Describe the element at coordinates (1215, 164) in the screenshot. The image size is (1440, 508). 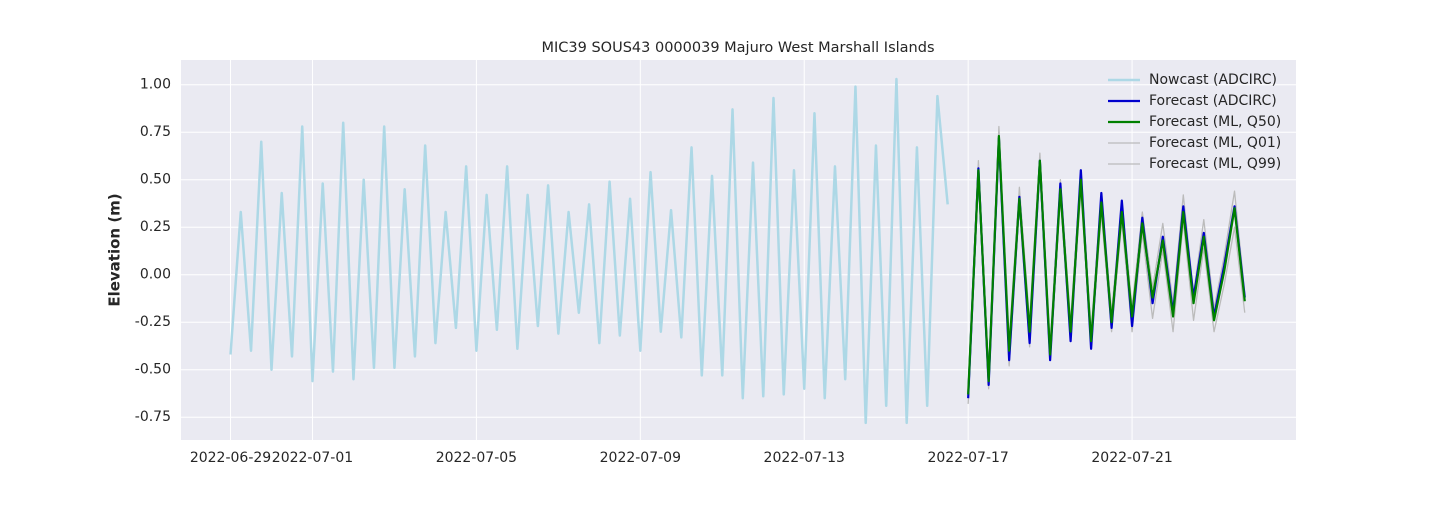
I see `legend-label: Forecast (ML, Q99)` at that location.